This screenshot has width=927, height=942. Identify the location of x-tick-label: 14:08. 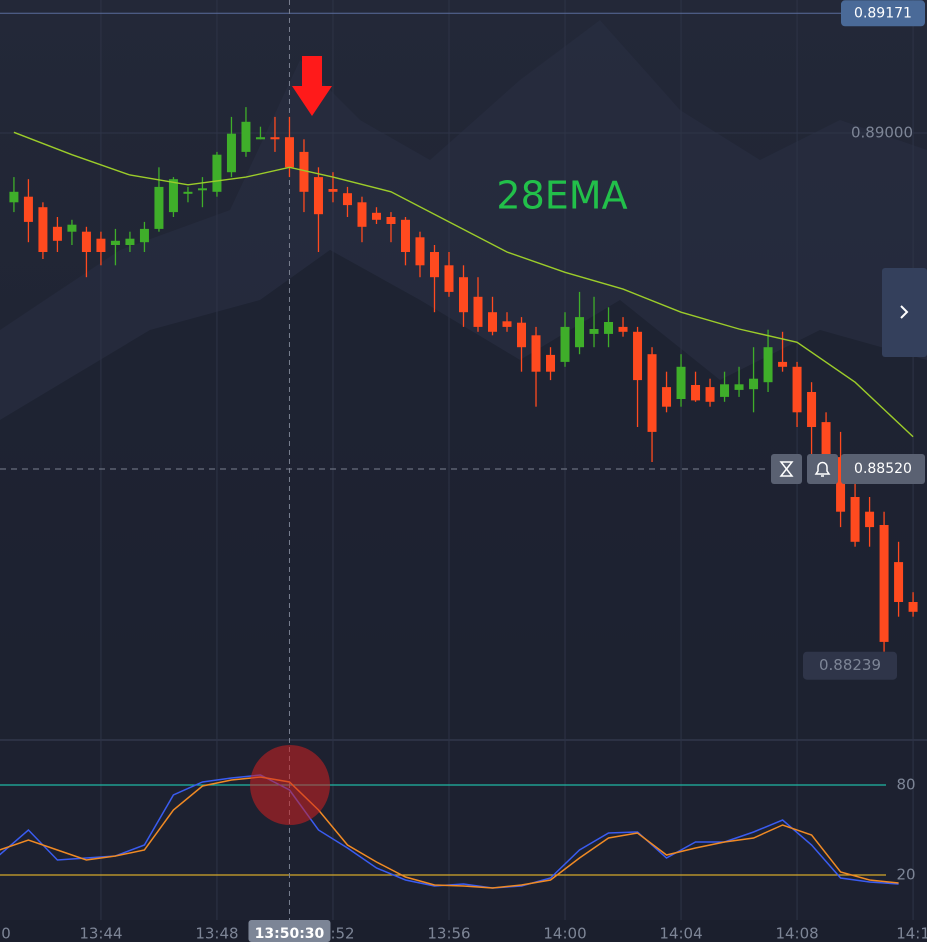
(796, 933).